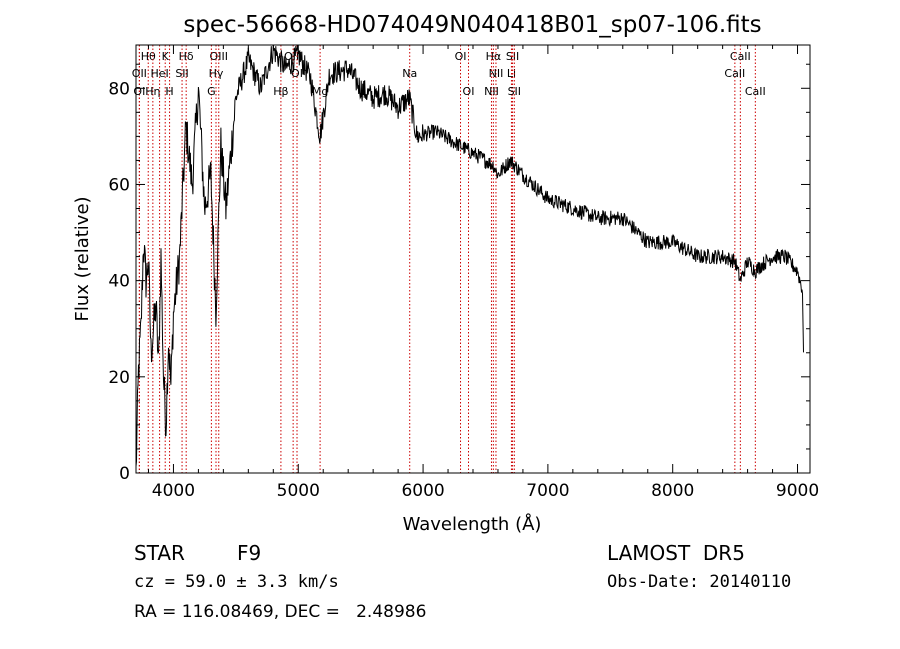  I want to click on x-axis-label: Wavelength (Å), so click(472, 524).